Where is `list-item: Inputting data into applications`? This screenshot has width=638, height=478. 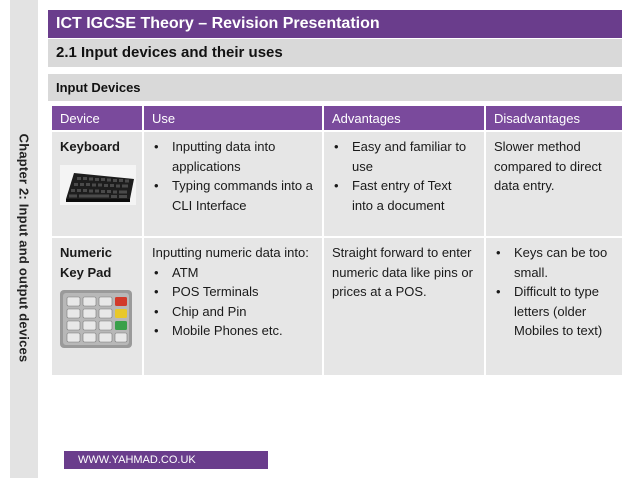 list-item: Inputting data into applications is located at coordinates (233, 156).